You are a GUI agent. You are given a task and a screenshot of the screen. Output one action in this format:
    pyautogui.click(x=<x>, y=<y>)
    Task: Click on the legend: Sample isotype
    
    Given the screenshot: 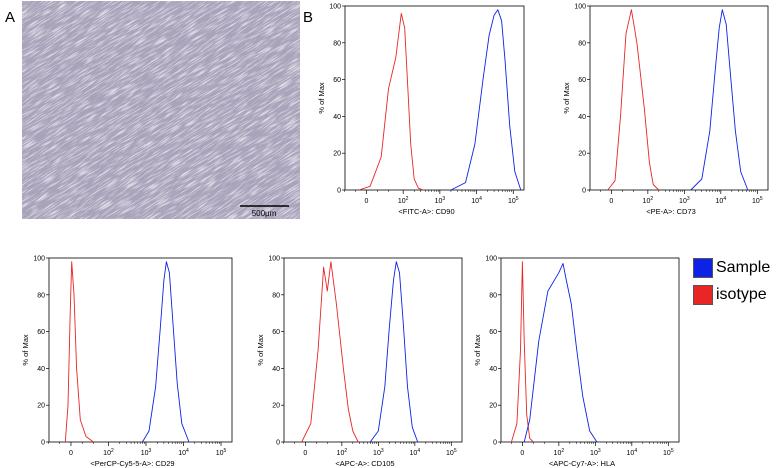 What is the action you would take?
    pyautogui.click(x=731, y=282)
    